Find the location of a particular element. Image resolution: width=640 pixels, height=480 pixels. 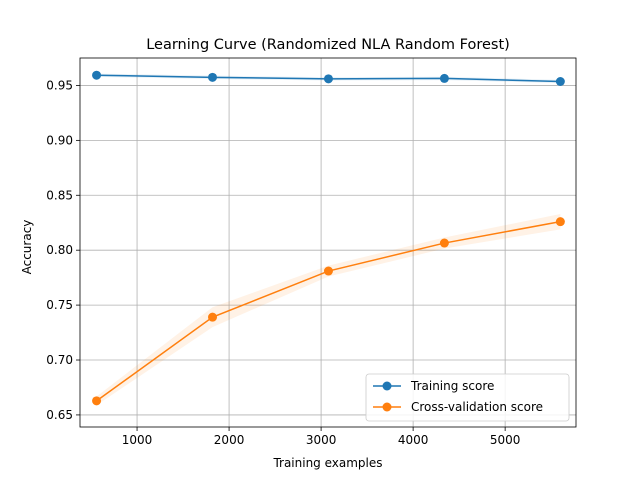

y-axis-ticks: 0.65 0.70 0.75 0.80 0.85 0.90 0.95 is located at coordinates (63, 250).